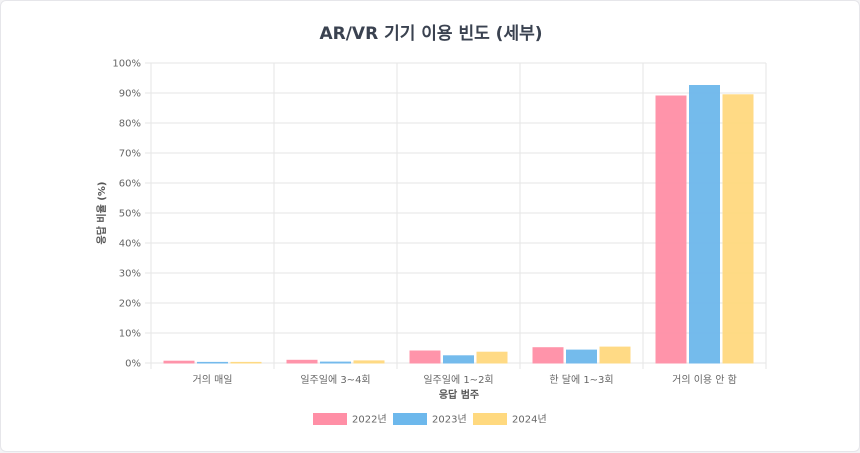 This screenshot has height=453, width=860. What do you see at coordinates (459, 394) in the screenshot?
I see `x-axis-title: 응답 범주` at bounding box center [459, 394].